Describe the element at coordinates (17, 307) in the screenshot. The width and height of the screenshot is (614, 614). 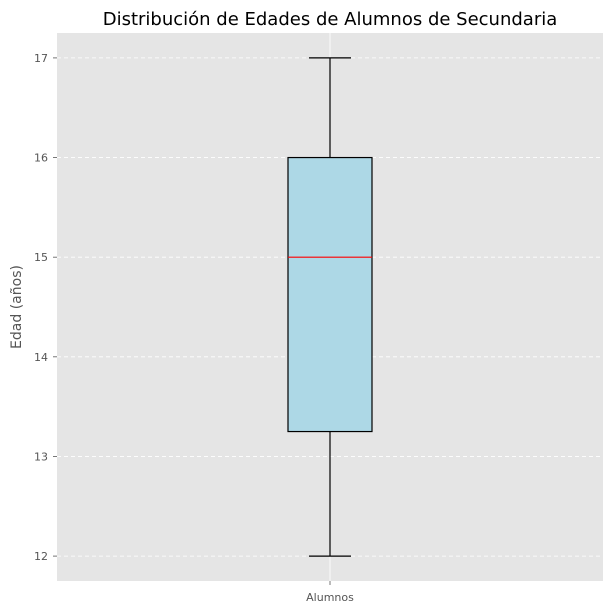
I see `y-axis-label: Edad (años)` at that location.